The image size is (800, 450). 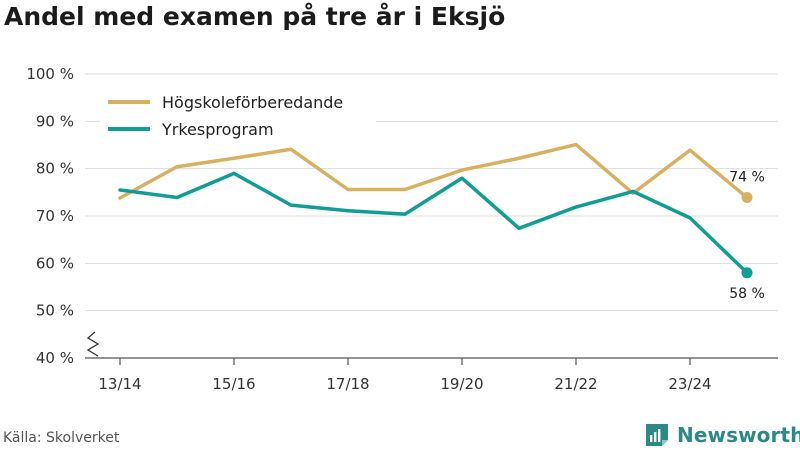 What do you see at coordinates (738, 435) in the screenshot?
I see `brand-name: Newsworthy` at bounding box center [738, 435].